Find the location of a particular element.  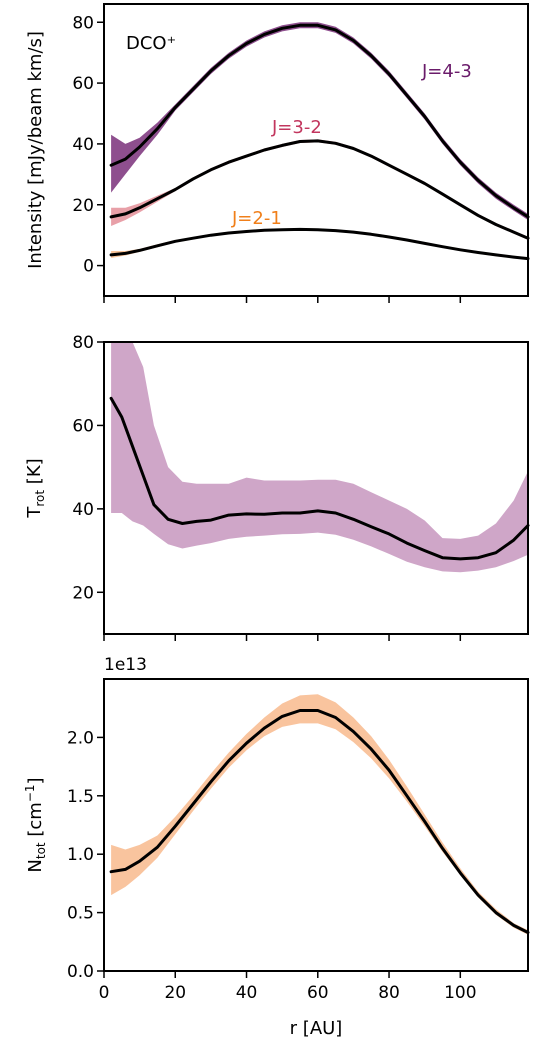

series-label-j43: J=4-3 is located at coordinates (446, 71).